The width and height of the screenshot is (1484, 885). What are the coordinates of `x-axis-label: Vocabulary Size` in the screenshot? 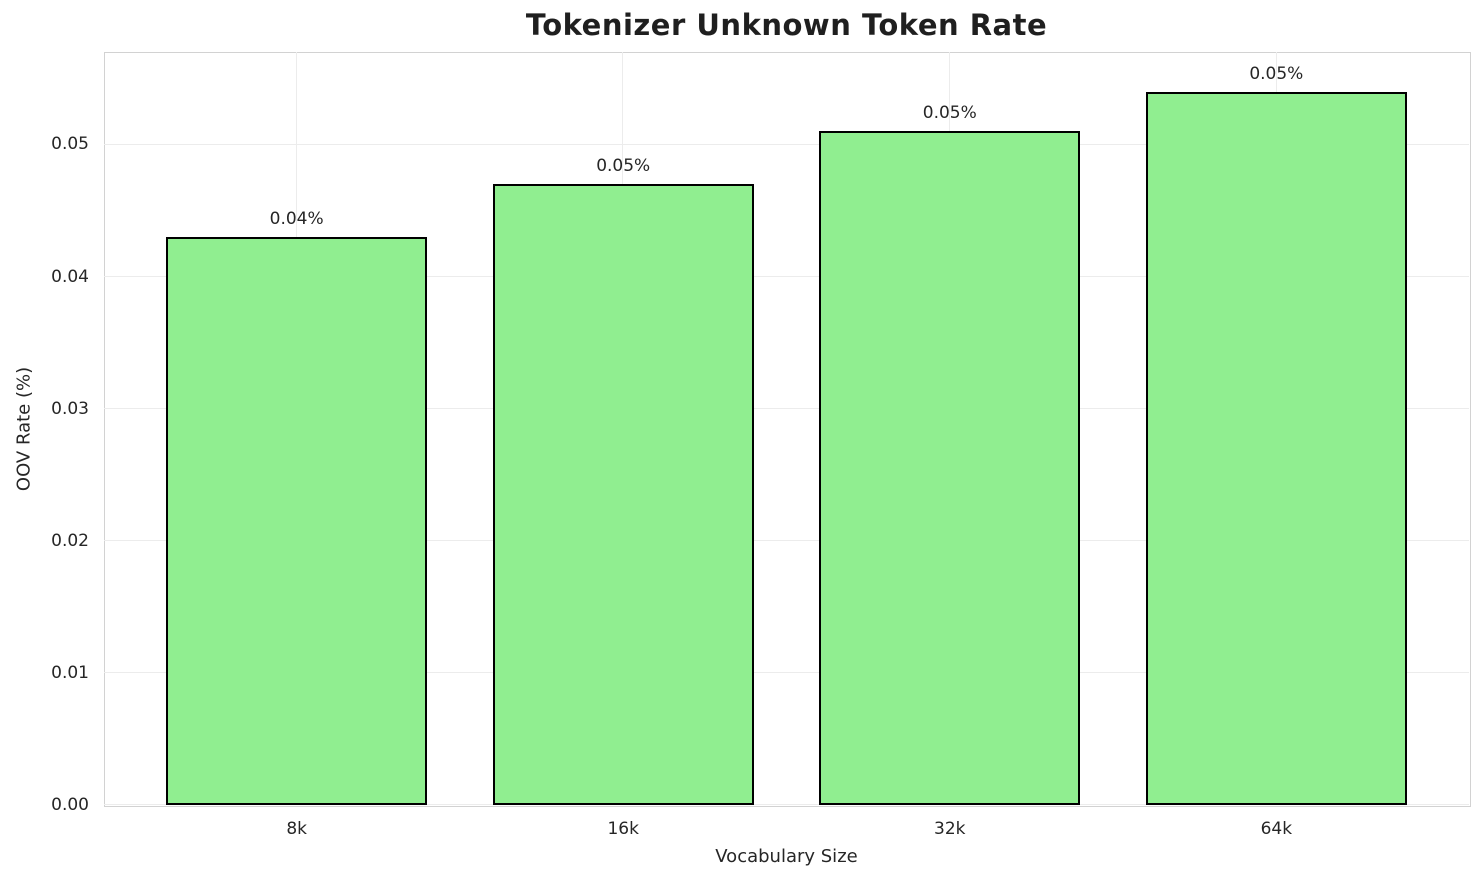 It's located at (786, 856).